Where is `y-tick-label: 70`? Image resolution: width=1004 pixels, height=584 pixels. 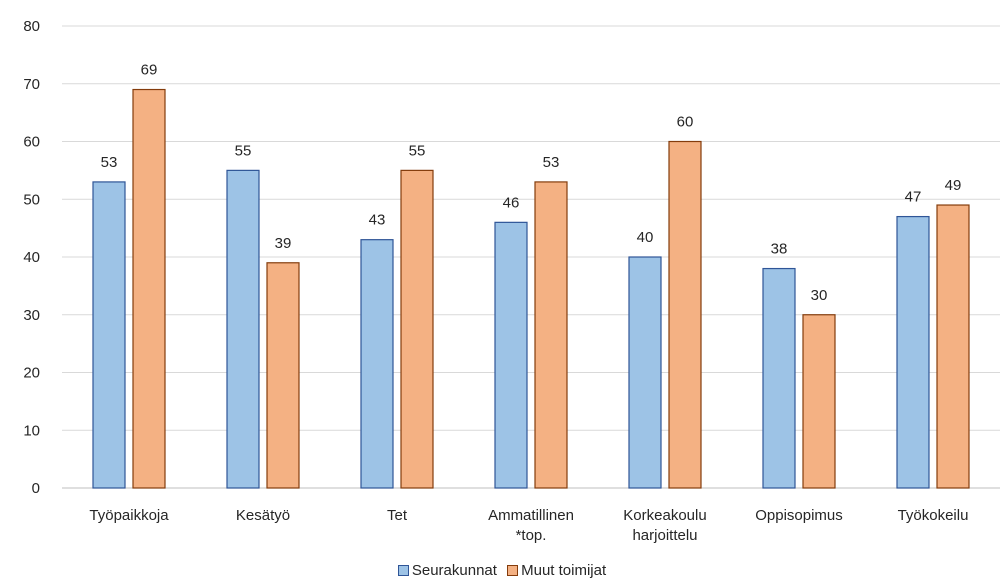 y-tick-label: 70 is located at coordinates (31, 84).